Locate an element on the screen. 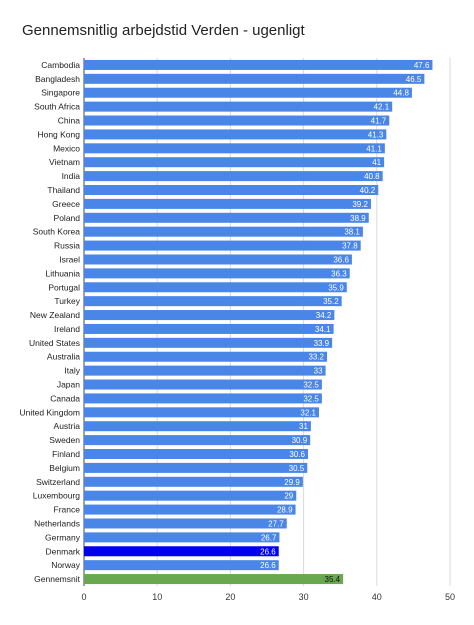 The height and width of the screenshot is (625, 474). value-label: 41 is located at coordinates (376, 162).